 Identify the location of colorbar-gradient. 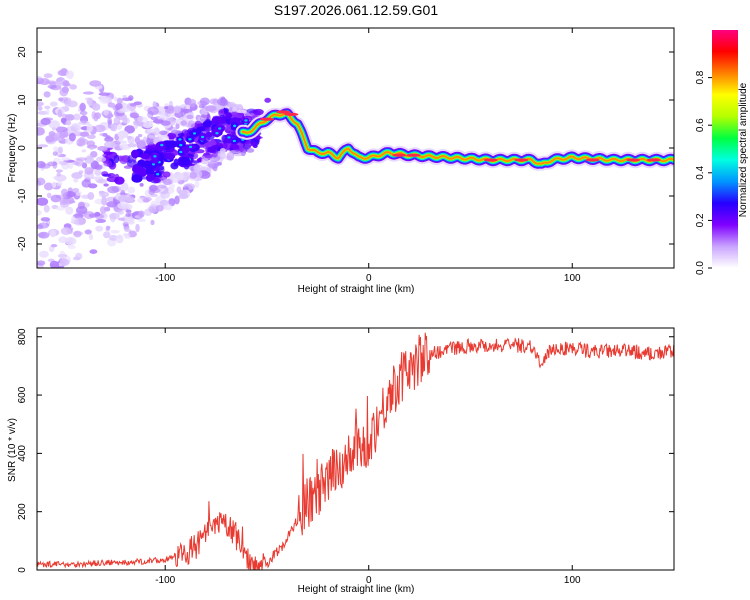
(725, 149).